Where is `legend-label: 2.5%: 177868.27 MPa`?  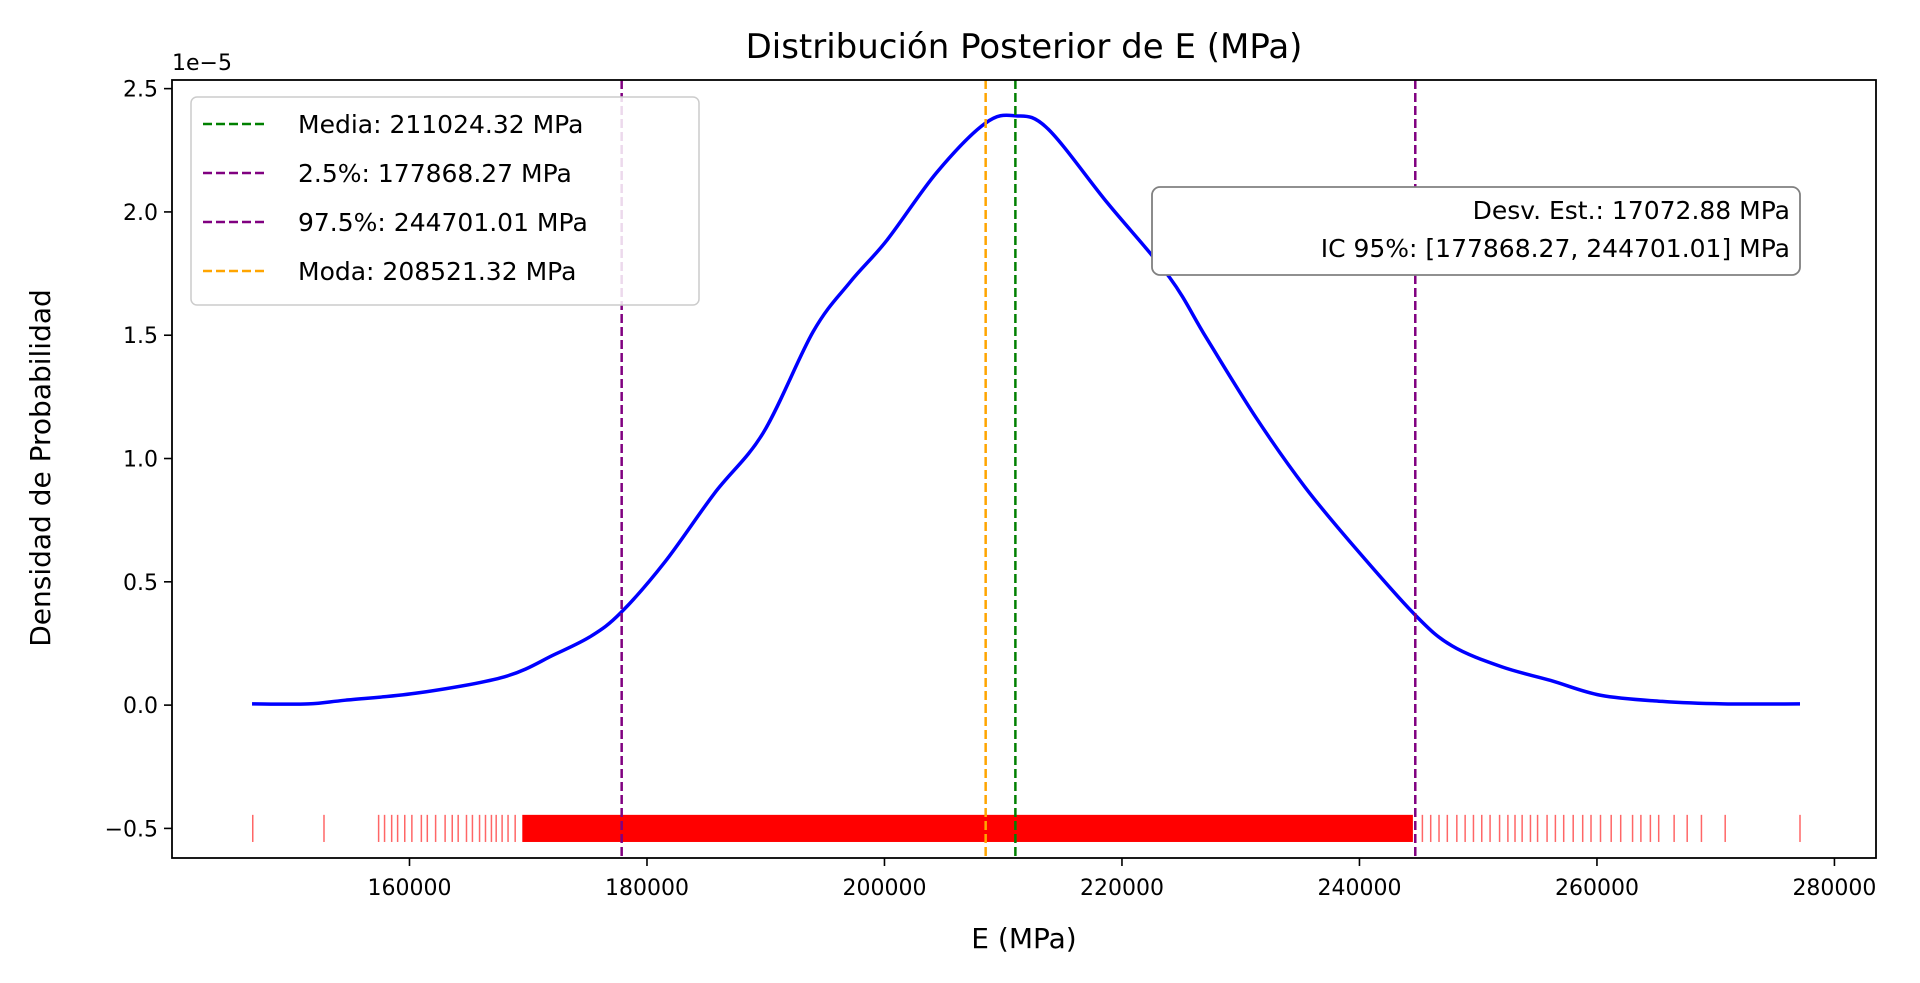
legend-label: 2.5%: 177868.27 MPa is located at coordinates (435, 173).